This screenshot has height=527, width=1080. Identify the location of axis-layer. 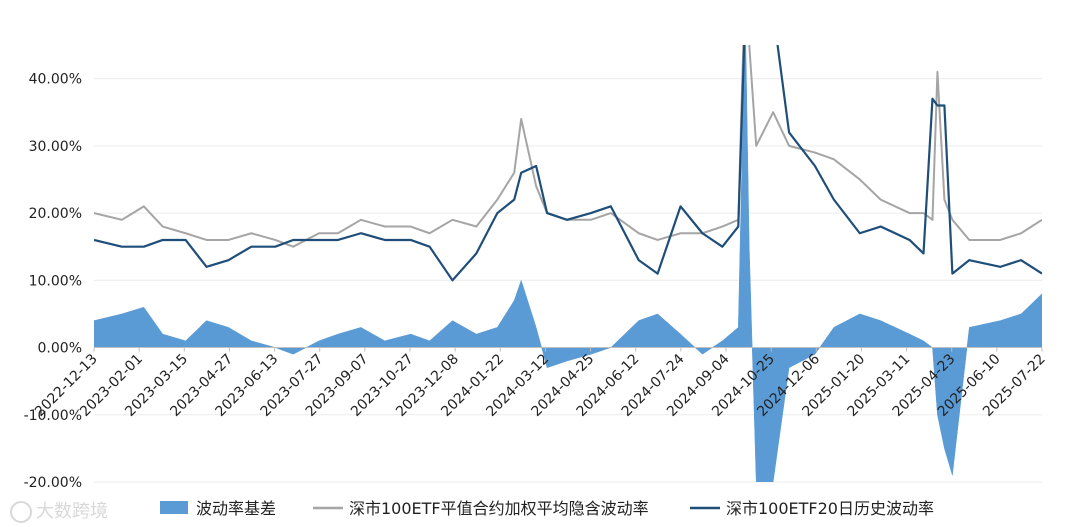
(568, 349).